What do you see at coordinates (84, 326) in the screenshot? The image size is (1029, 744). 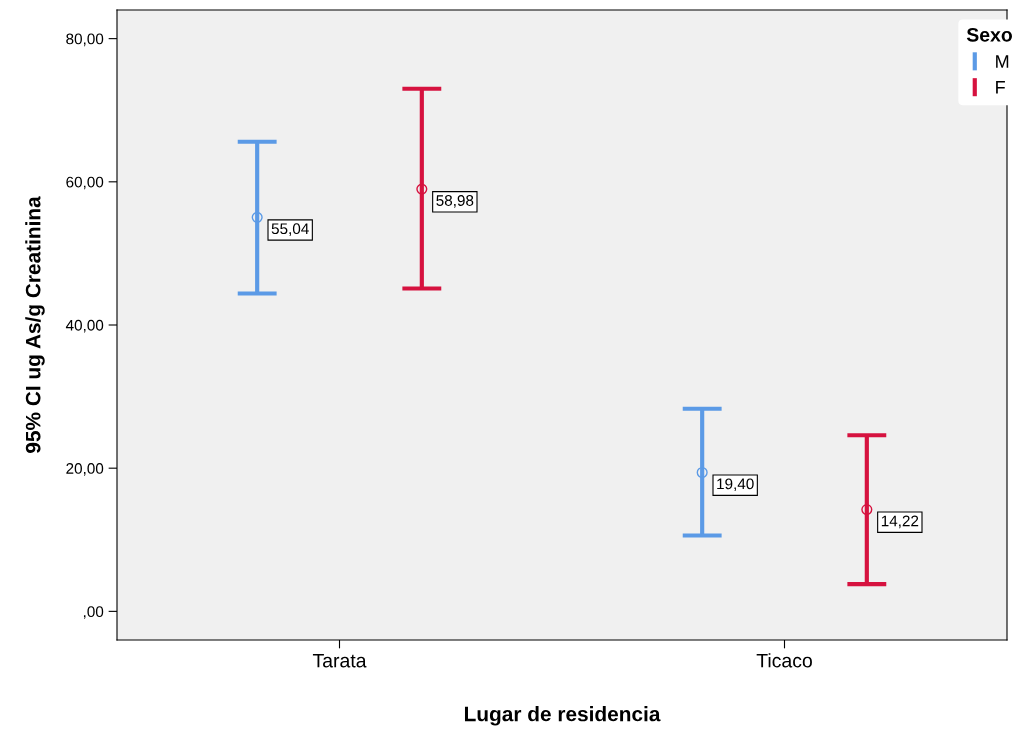 I see `y-tick-label: 40,00` at bounding box center [84, 326].